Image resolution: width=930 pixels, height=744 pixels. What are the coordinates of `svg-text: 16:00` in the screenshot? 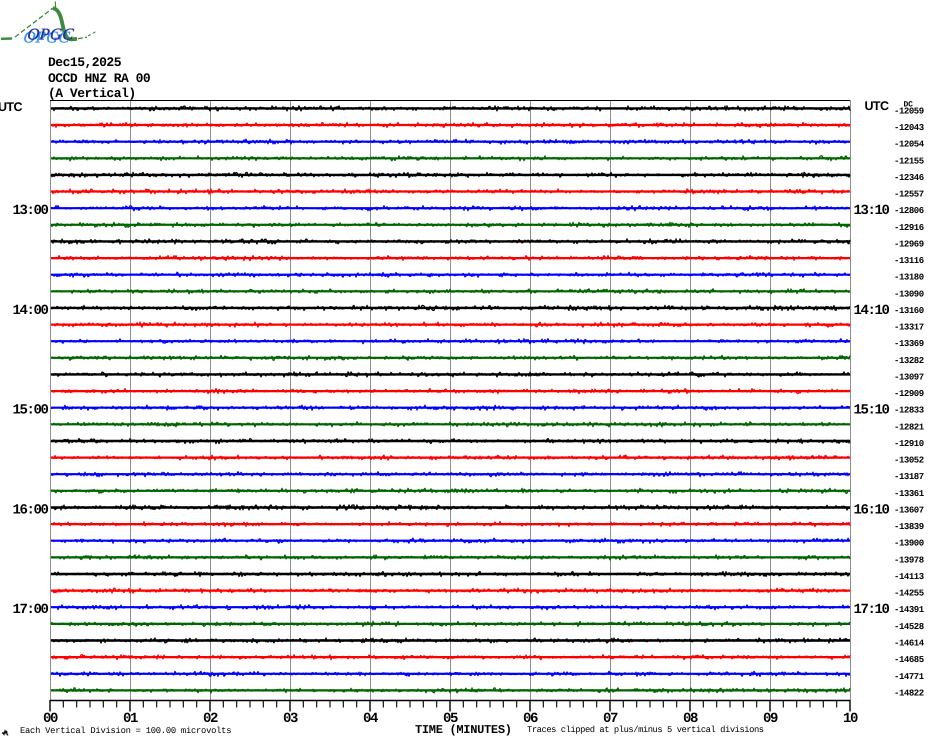 It's located at (30, 511).